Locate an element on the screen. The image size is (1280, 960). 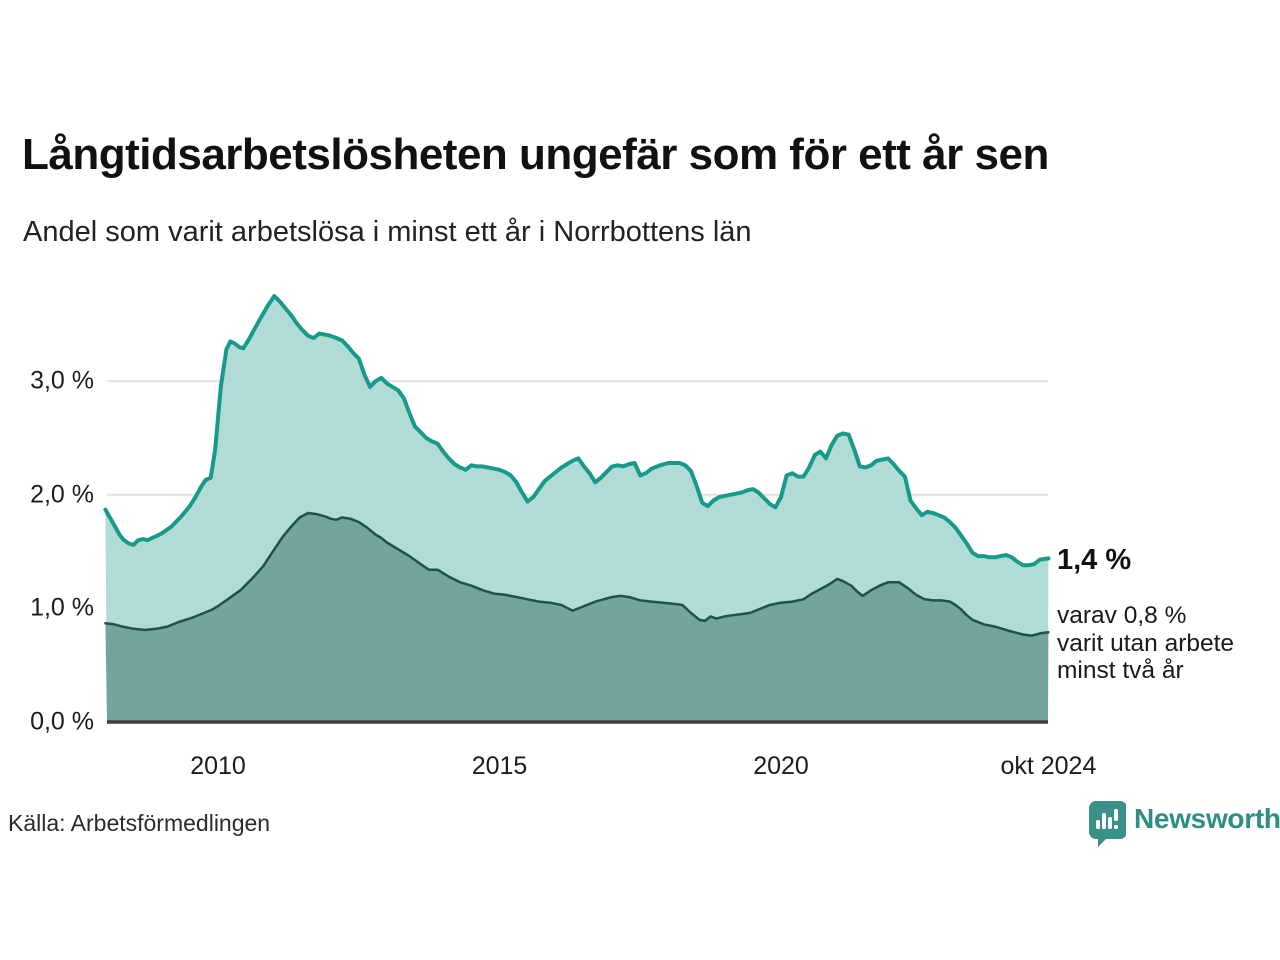
newsworthy-logo: Newsworthy is located at coordinates (1184, 824).